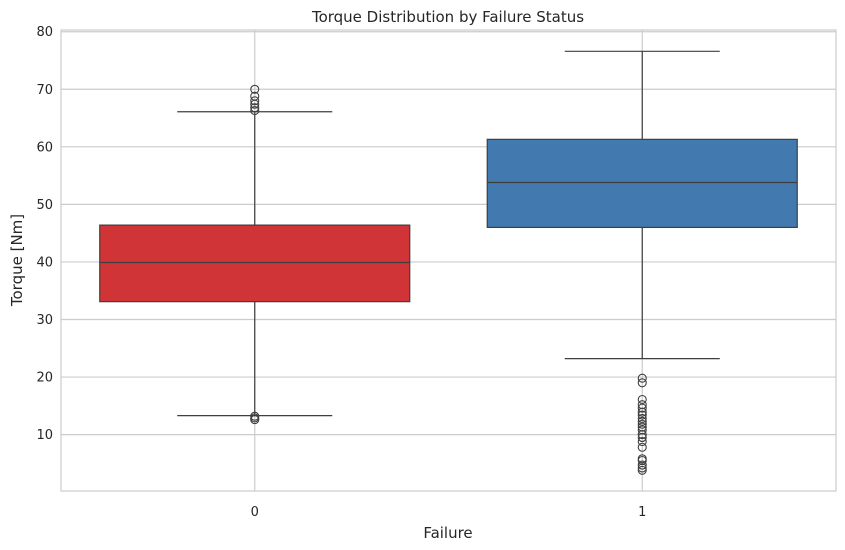  What do you see at coordinates (44, 378) in the screenshot?
I see `y-tick-label-20: 20` at bounding box center [44, 378].